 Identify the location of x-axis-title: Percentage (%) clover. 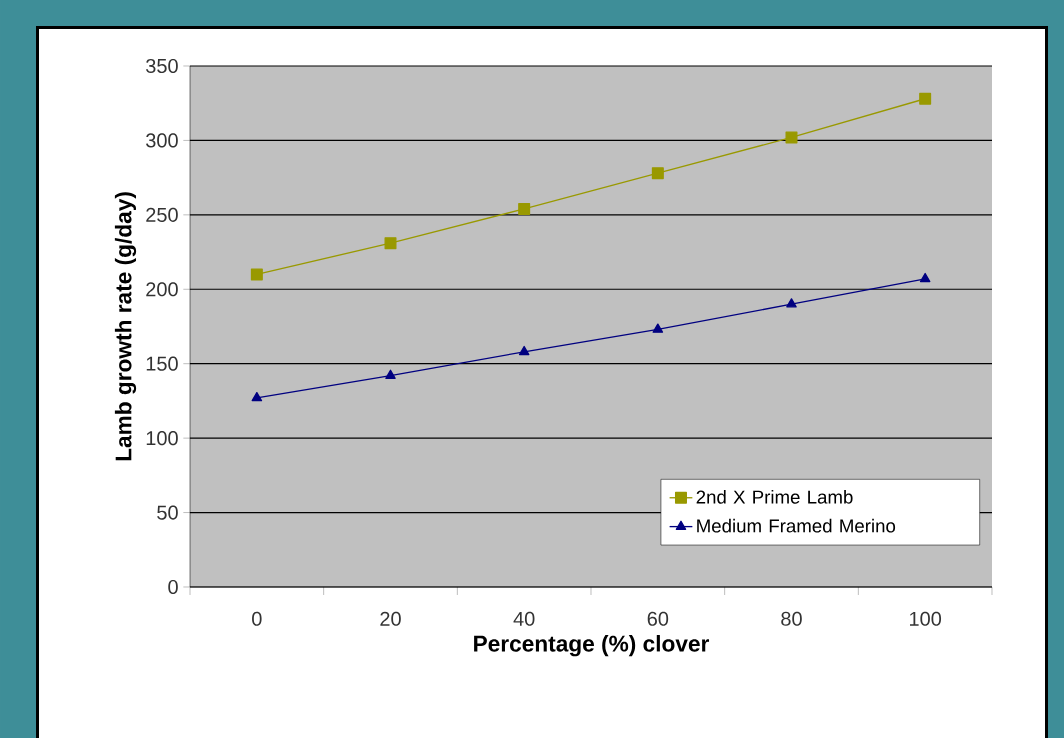
(592, 646).